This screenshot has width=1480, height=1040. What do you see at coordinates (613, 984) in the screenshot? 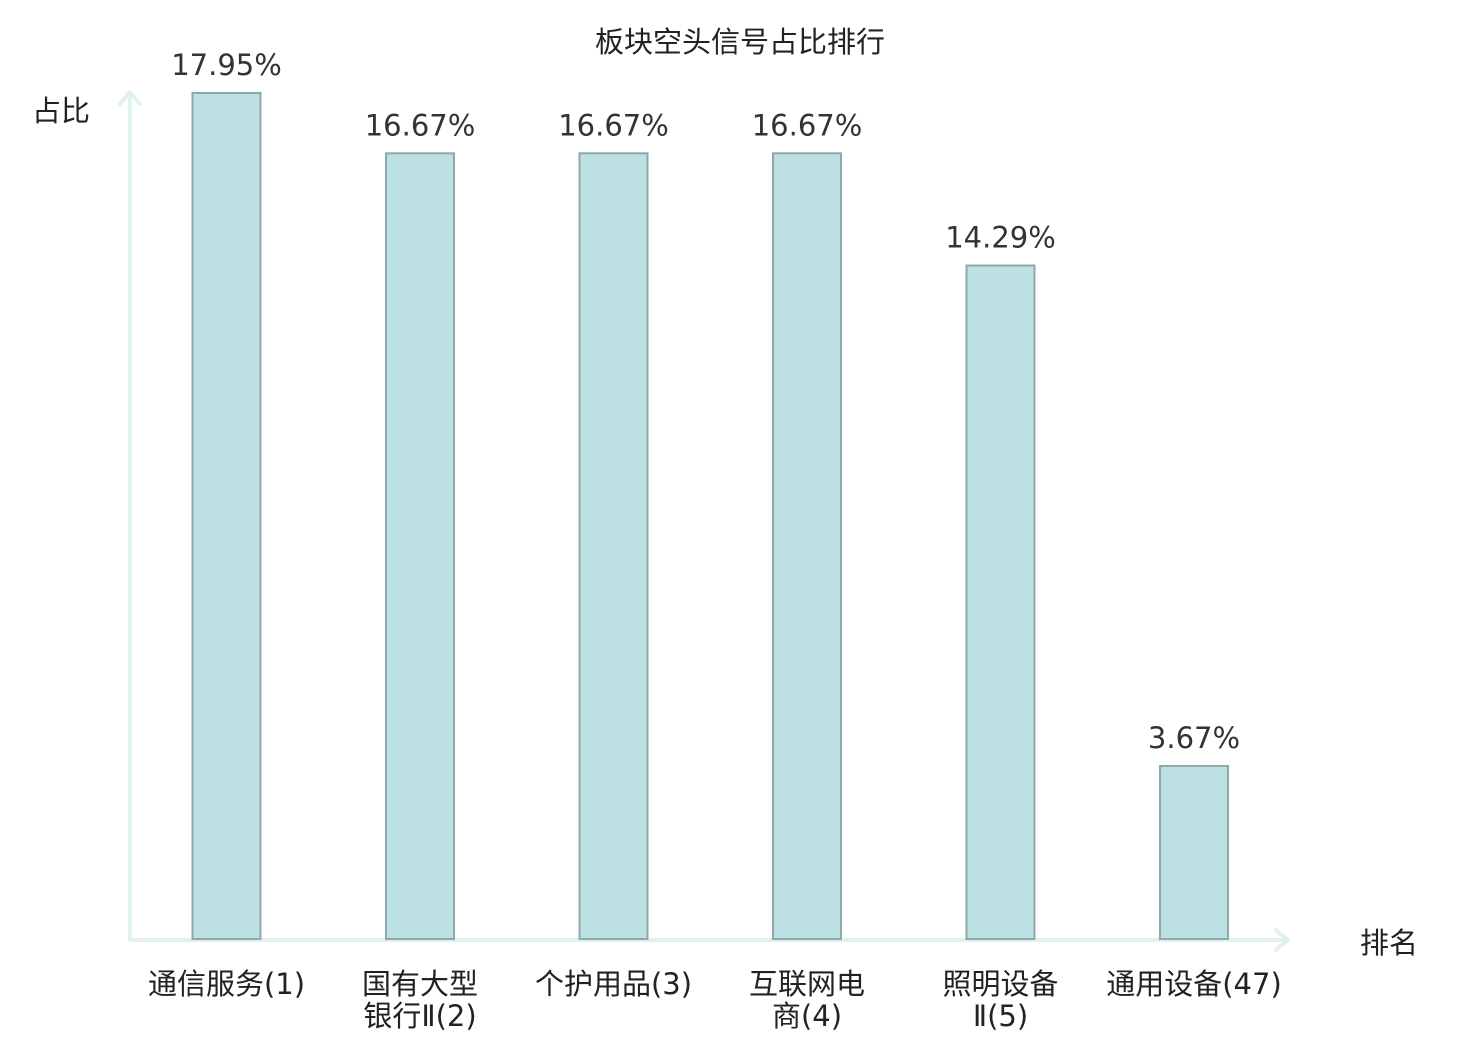
I see `category-label-3: 个护用品(3)` at bounding box center [613, 984].